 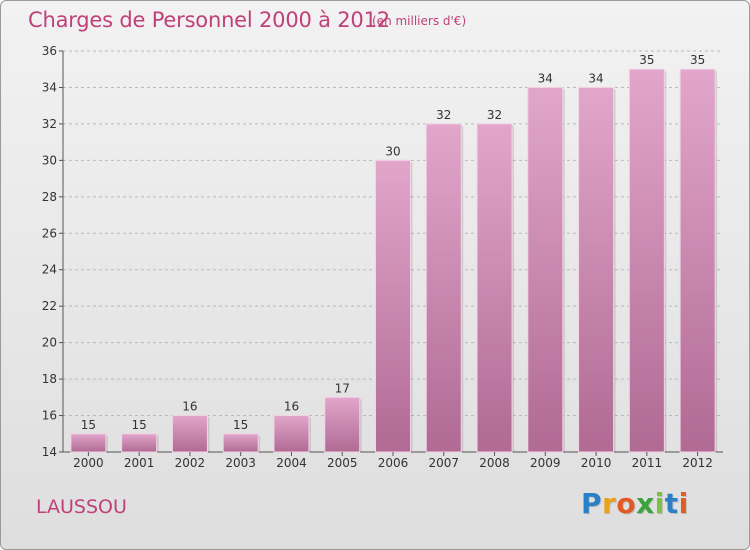 I want to click on y-tick-label: 20, so click(x=49, y=343).